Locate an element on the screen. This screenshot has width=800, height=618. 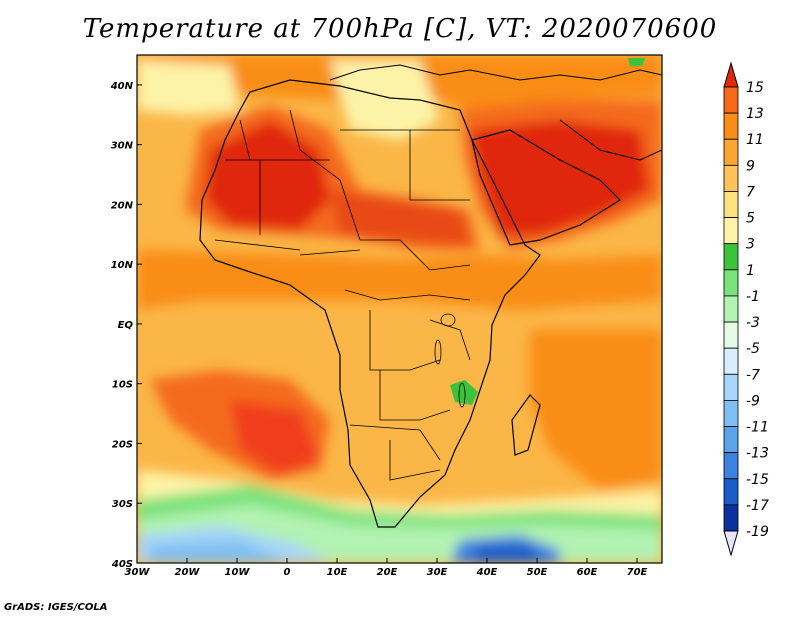
lon-tick-label: 10W is located at coordinates (238, 572).